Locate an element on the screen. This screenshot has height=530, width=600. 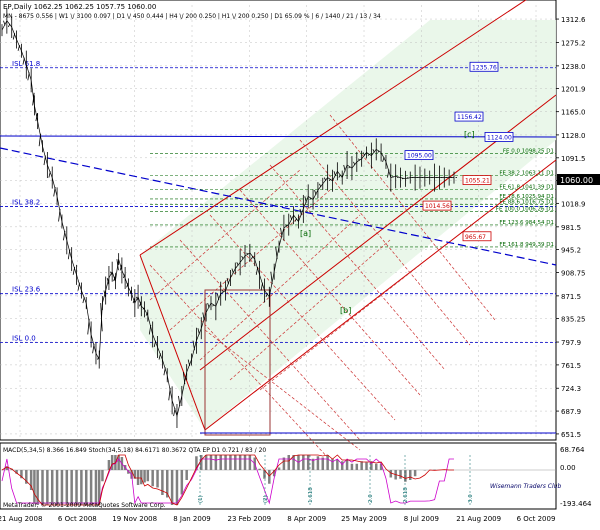
price-tag-label: 1055.21 is located at coordinates (477, 181).